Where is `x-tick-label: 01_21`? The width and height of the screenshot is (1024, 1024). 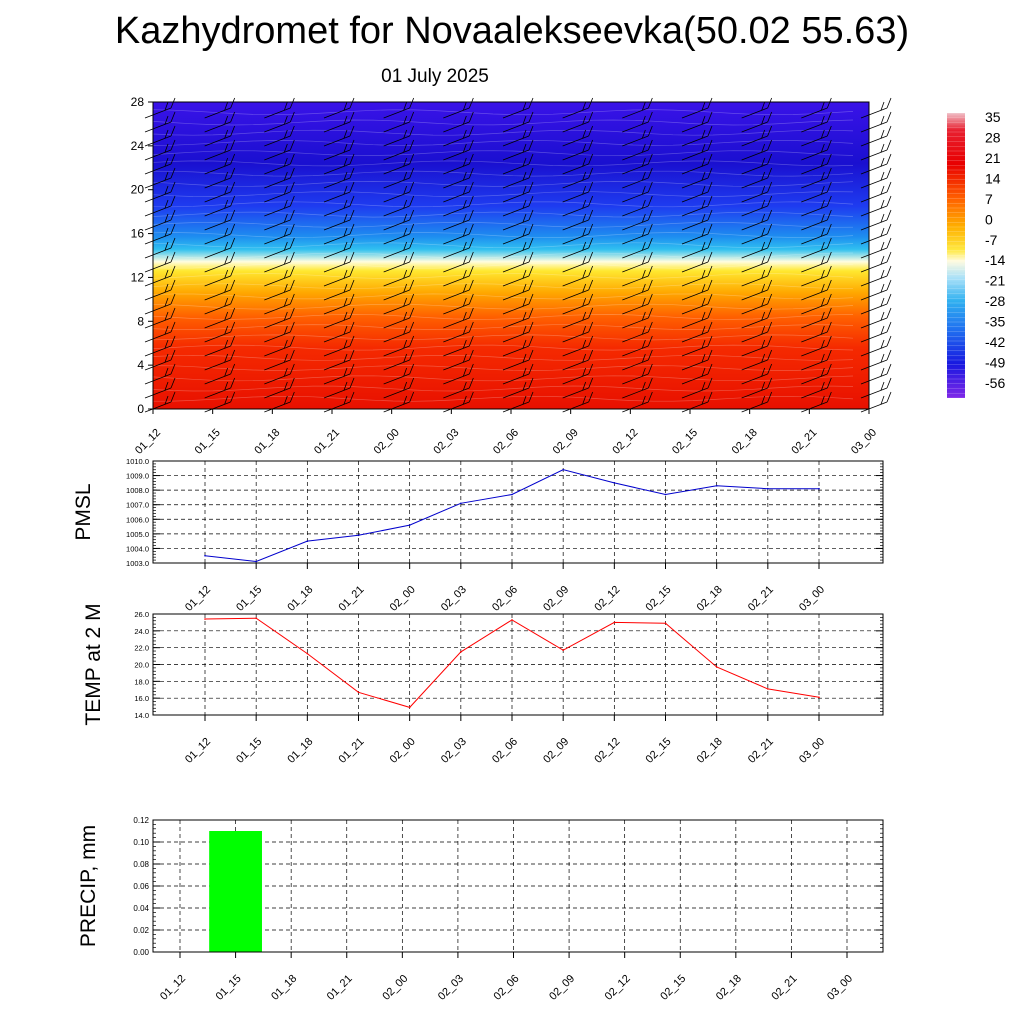
x-tick-label: 01_21 is located at coordinates (340, 988).